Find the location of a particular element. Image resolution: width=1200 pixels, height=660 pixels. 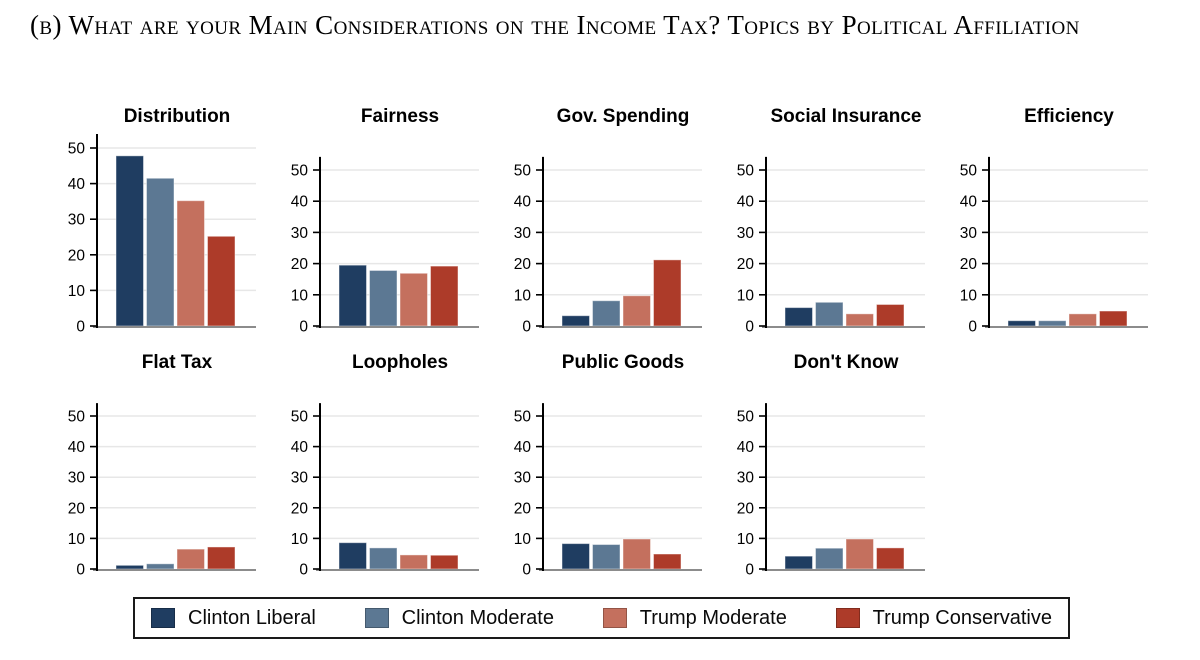

subplot-title: Fairness is located at coordinates (400, 116).